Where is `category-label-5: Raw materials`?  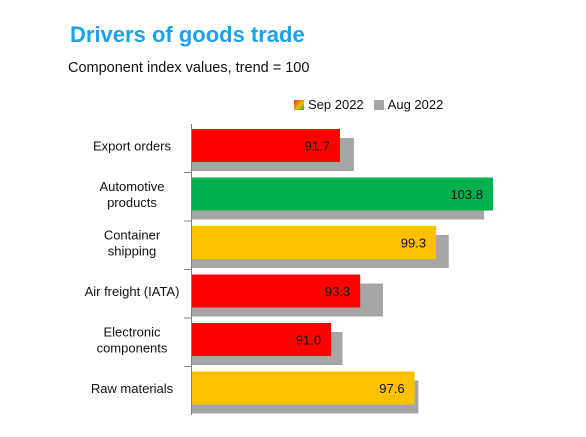
category-label-5: Raw materials is located at coordinates (132, 388).